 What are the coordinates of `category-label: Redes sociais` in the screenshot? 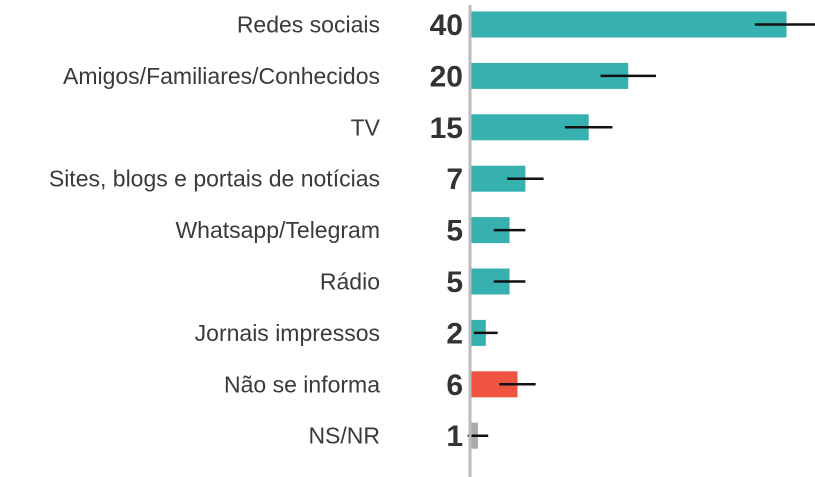 It's located at (308, 25).